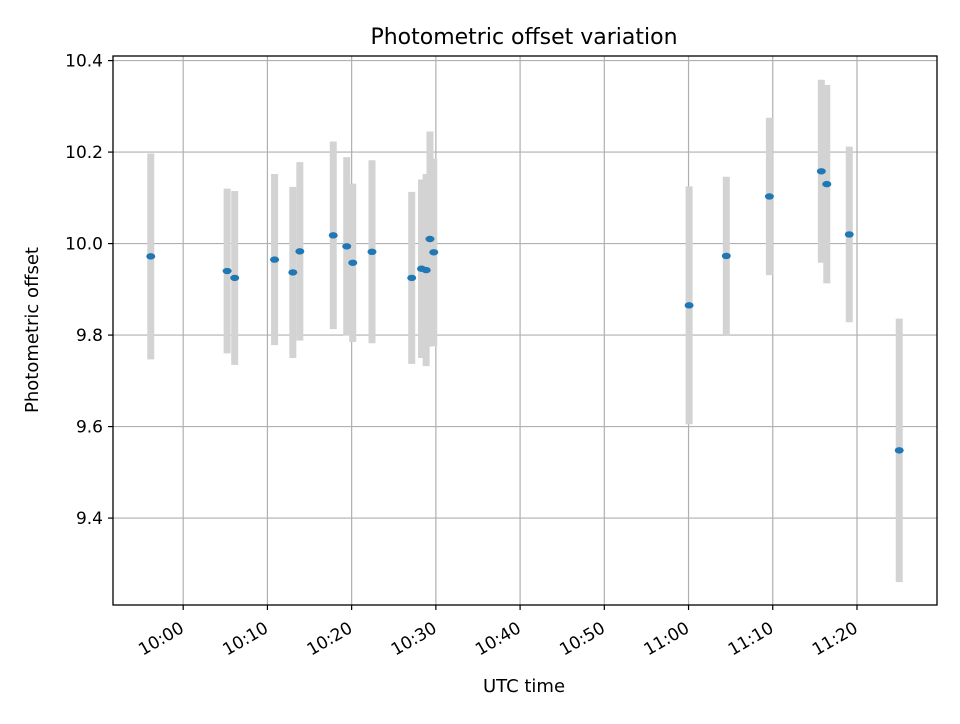 The image size is (960, 724). I want to click on chart-title: Photometric offset variation, so click(523, 37).